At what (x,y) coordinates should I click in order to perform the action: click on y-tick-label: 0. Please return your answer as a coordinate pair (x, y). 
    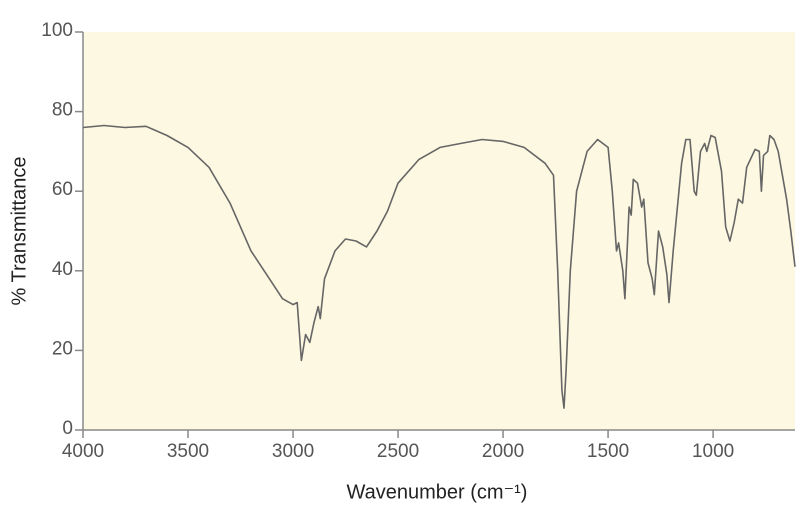
    Looking at the image, I should click on (67, 428).